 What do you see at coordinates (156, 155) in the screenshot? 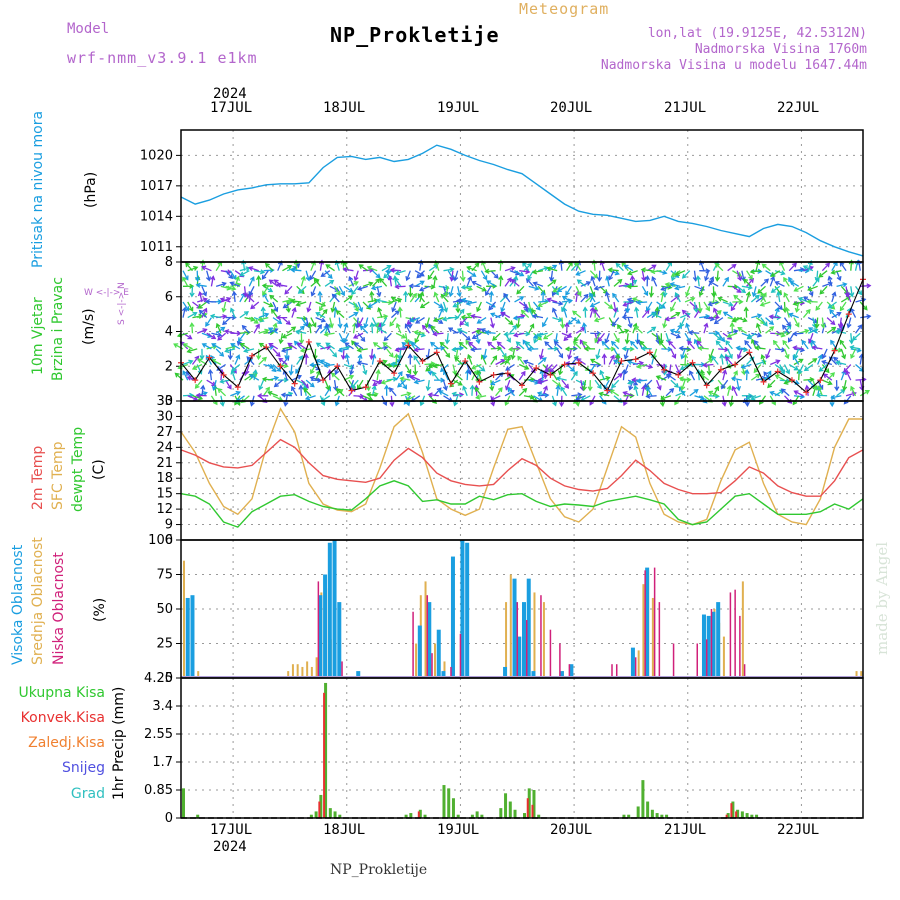
I see `y-tick-label: 1020` at bounding box center [156, 155].